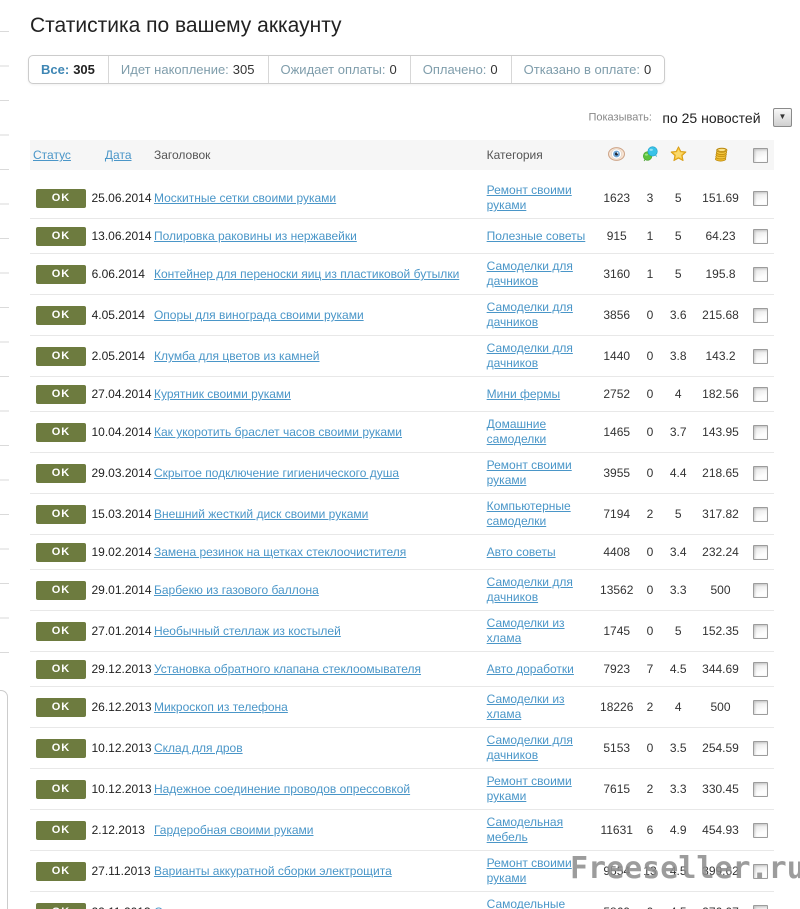 This screenshot has width=800, height=909. I want to click on views-count: 7923, so click(616, 669).